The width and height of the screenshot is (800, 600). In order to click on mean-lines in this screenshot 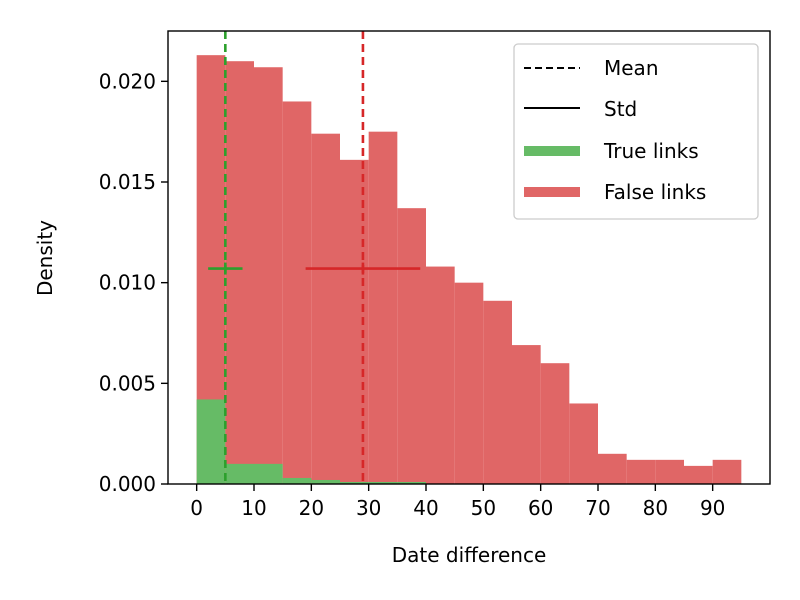, I will do `click(294, 257)`.